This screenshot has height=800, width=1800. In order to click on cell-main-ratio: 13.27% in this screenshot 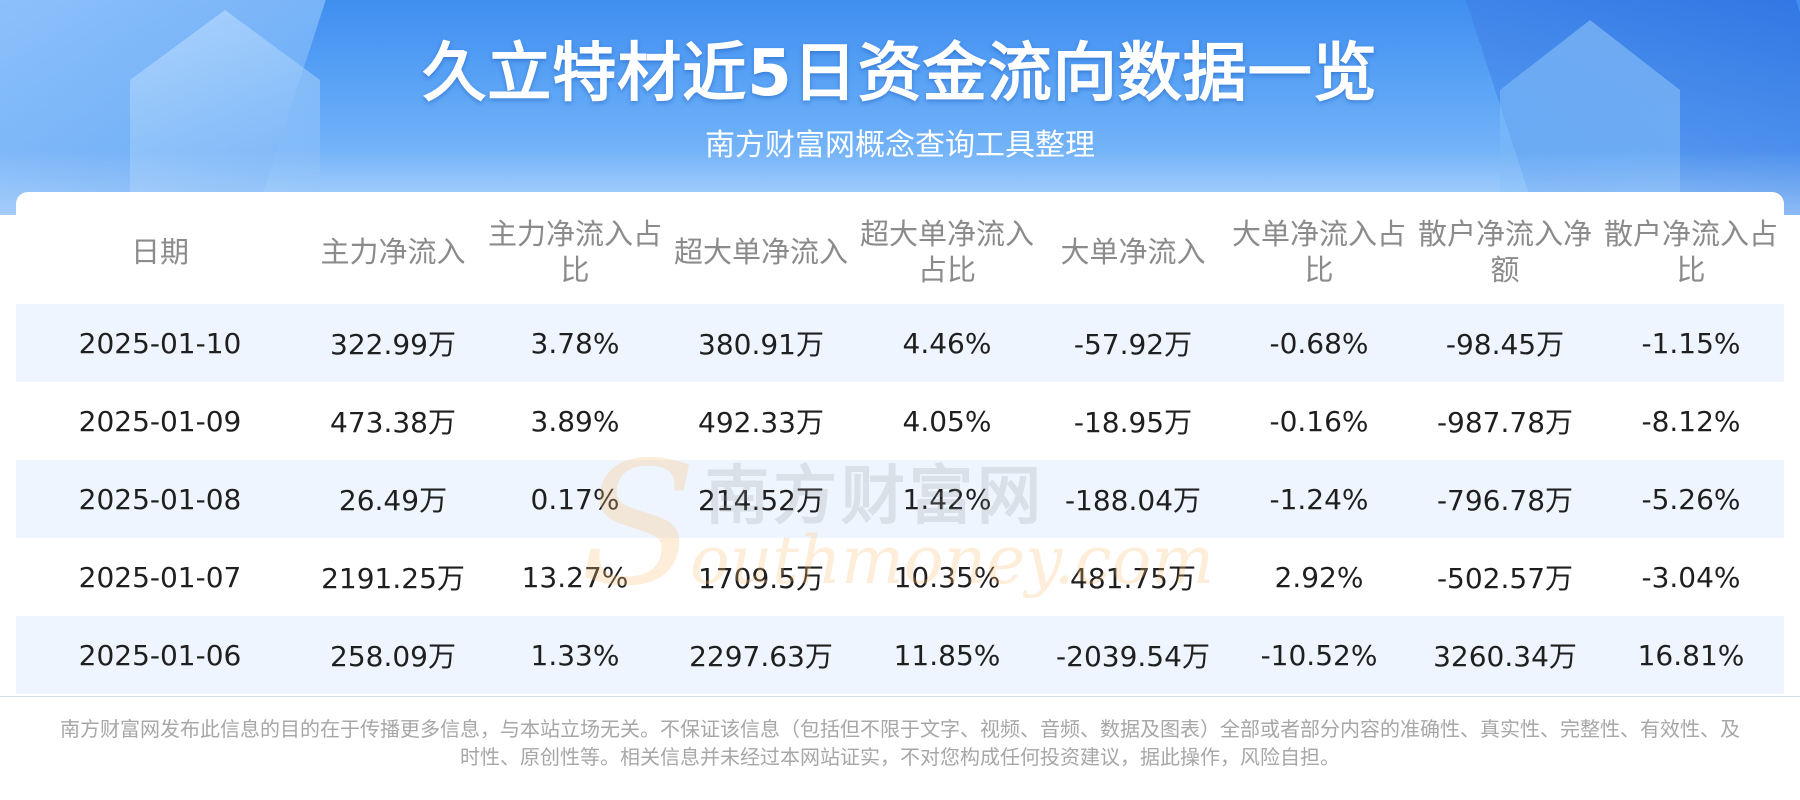, I will do `click(575, 577)`.